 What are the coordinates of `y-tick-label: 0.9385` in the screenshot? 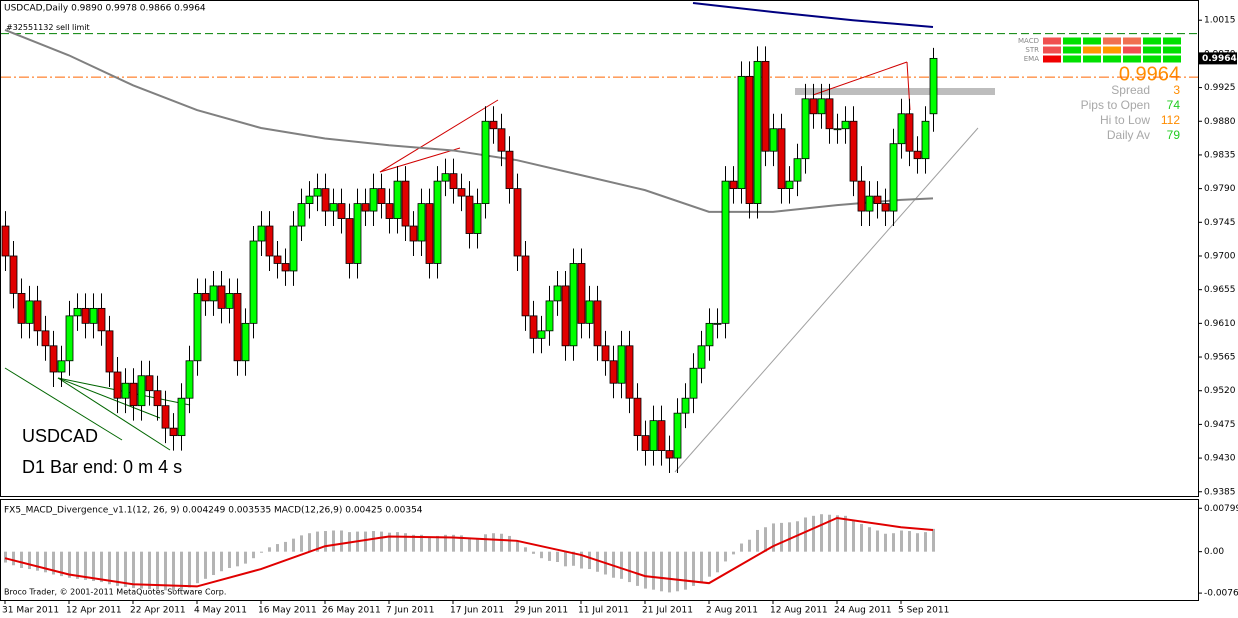 It's located at (1220, 492).